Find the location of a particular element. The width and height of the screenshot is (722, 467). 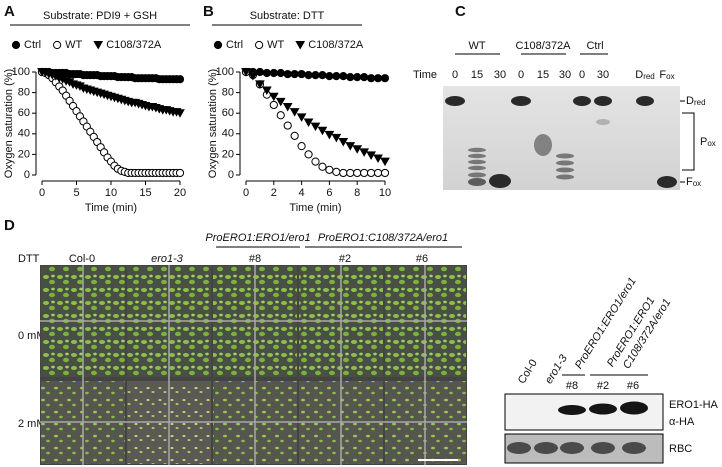

row-label: 2 mM is located at coordinates (32, 424).